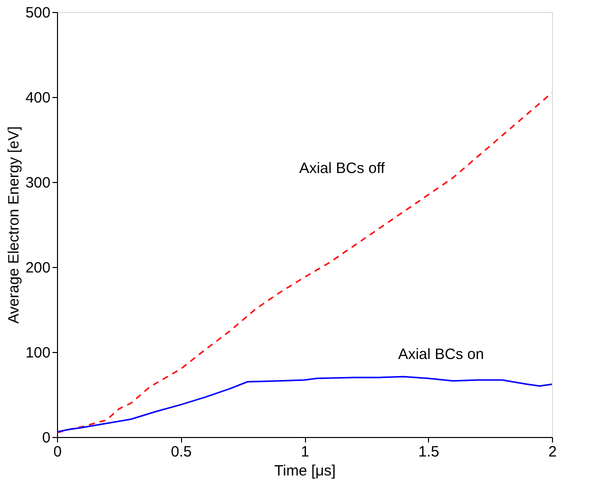 This screenshot has height=493, width=604. Describe the element at coordinates (37, 13) in the screenshot. I see `y-tick-label: 500` at that location.